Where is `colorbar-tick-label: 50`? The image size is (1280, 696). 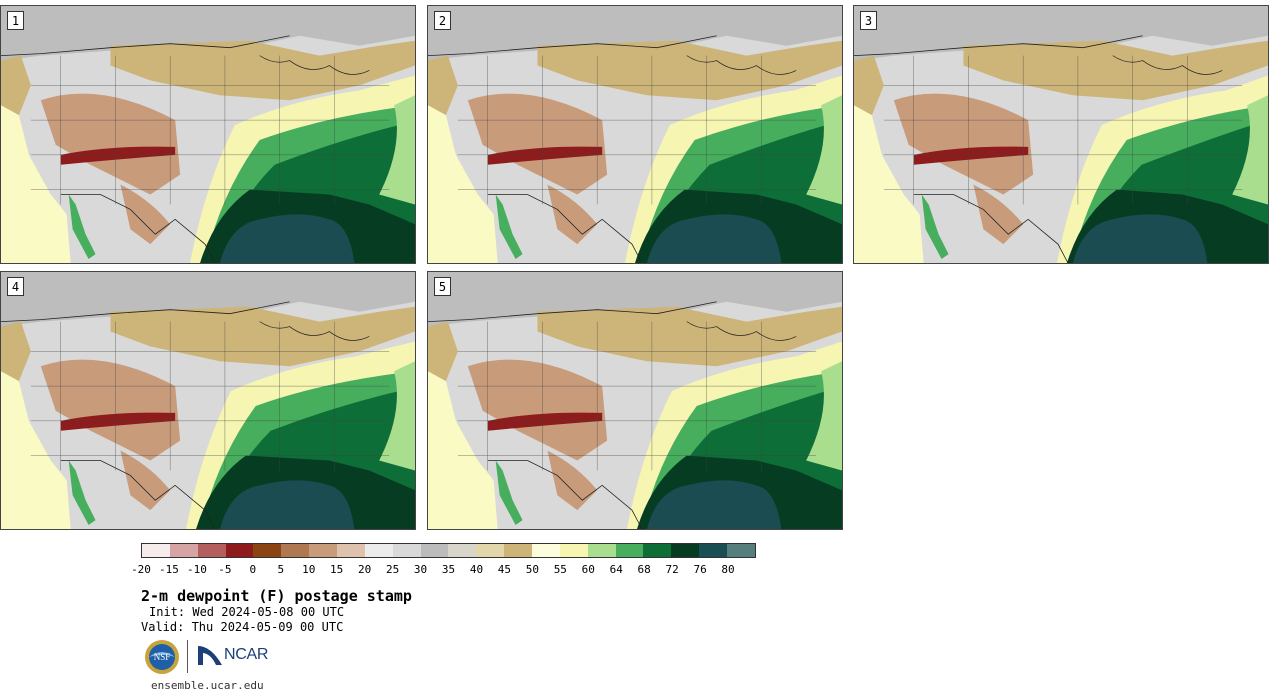
colorbar-tick-label: 50 is located at coordinates (532, 569).